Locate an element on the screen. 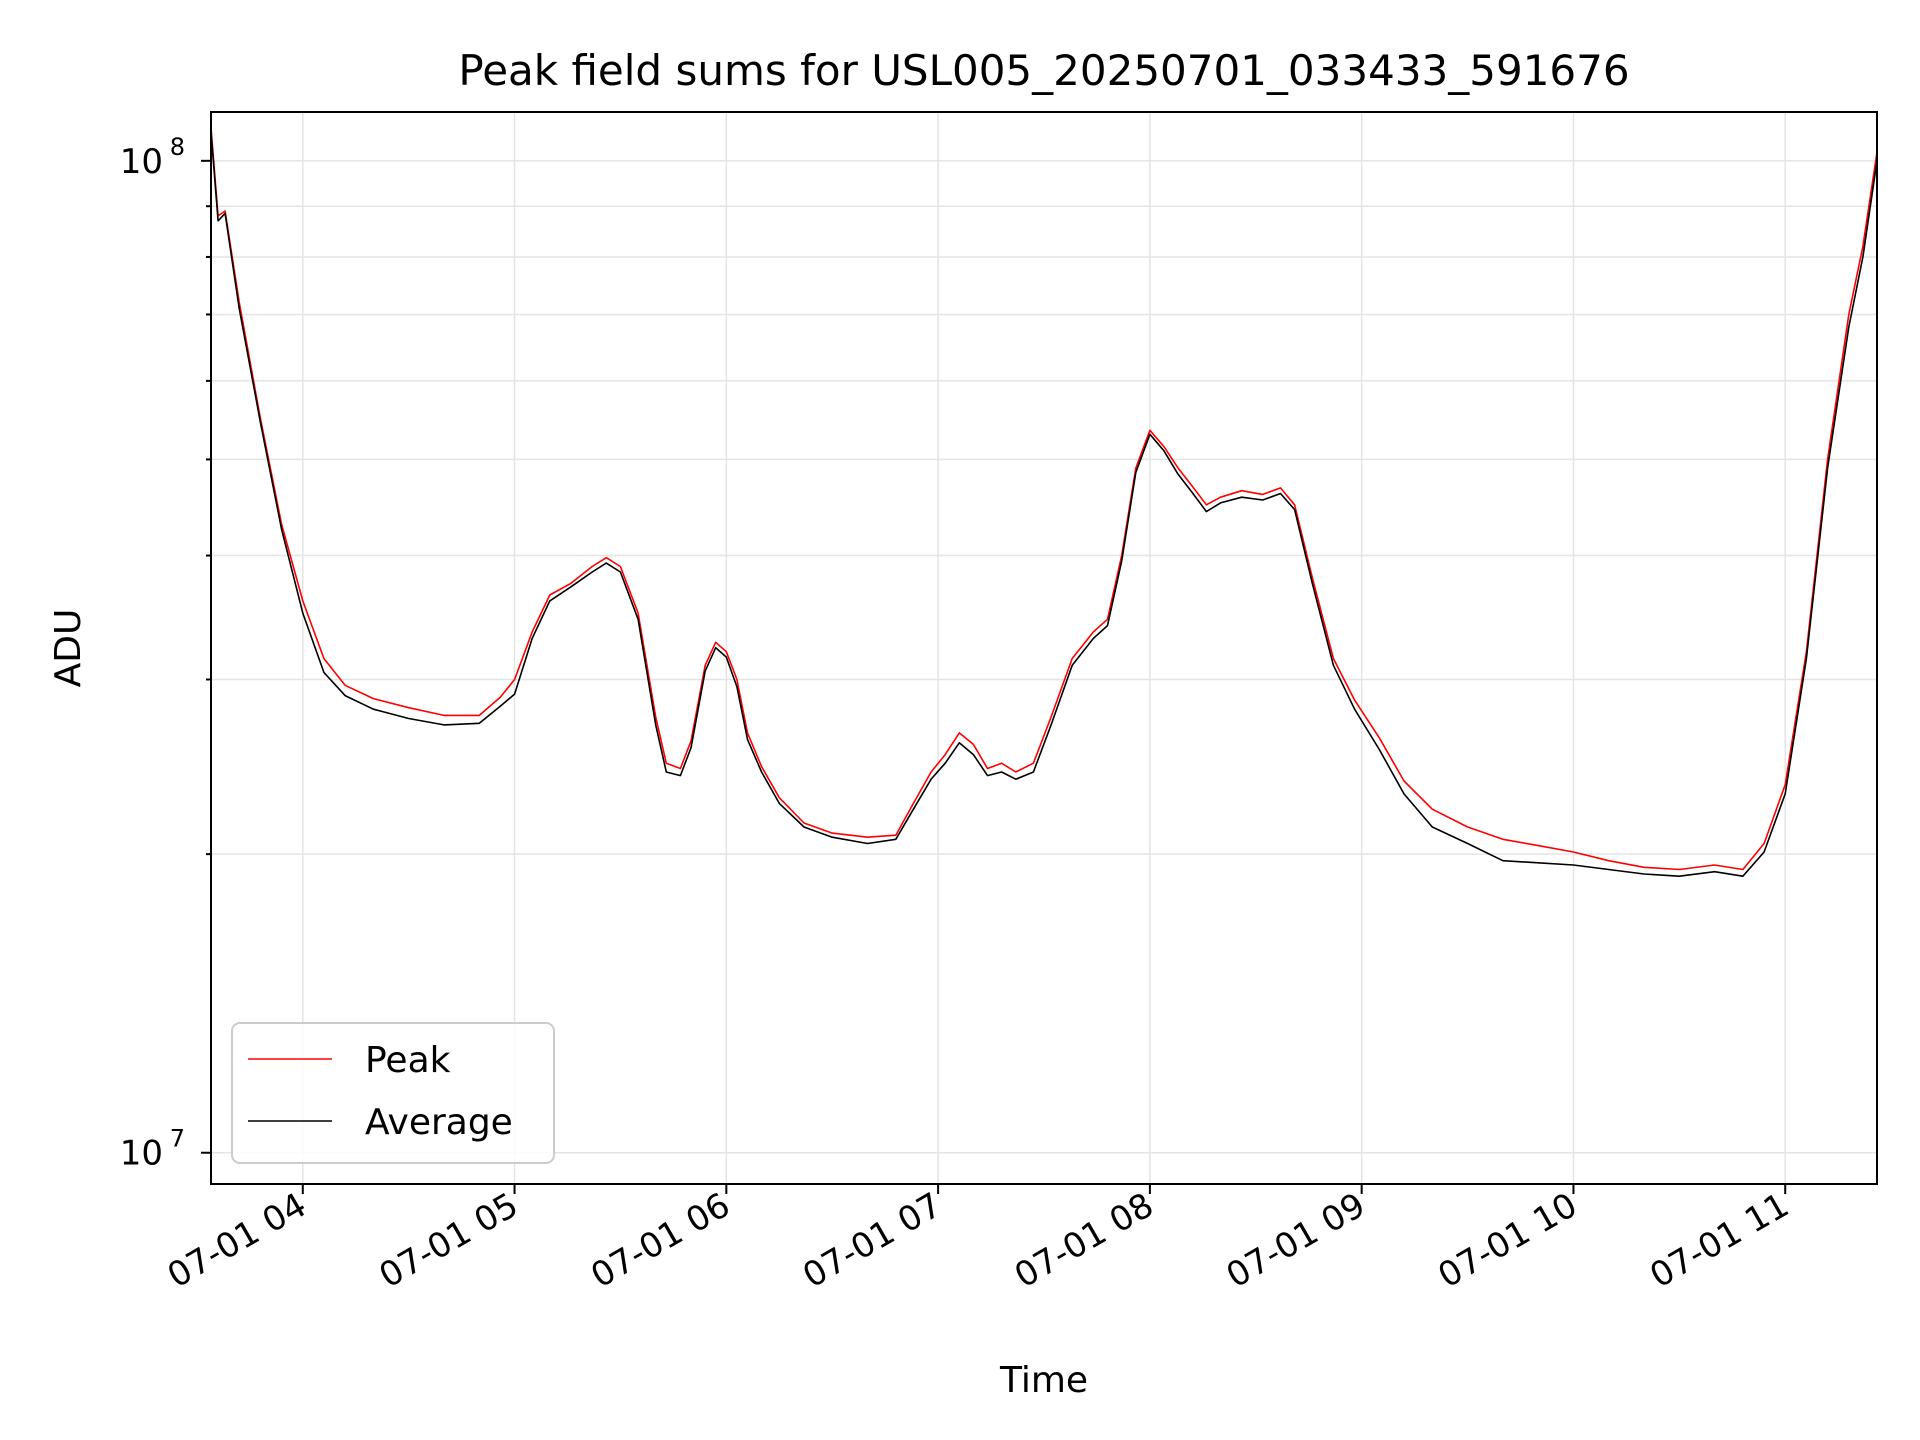  legend-label-average: Average is located at coordinates (439, 1122).